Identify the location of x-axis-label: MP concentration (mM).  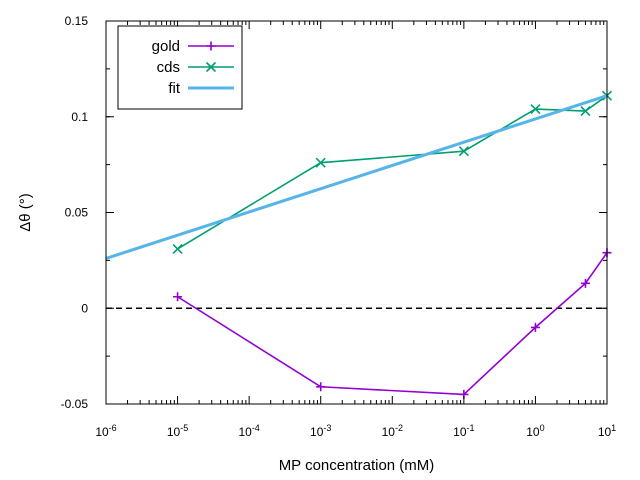
(357, 465).